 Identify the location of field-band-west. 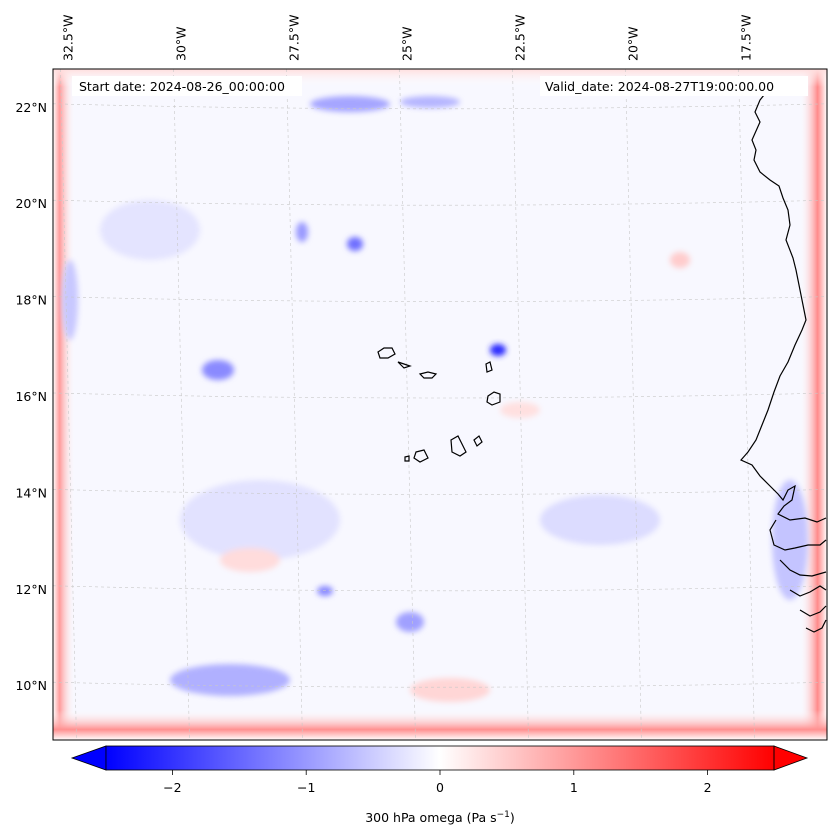
(64, 404).